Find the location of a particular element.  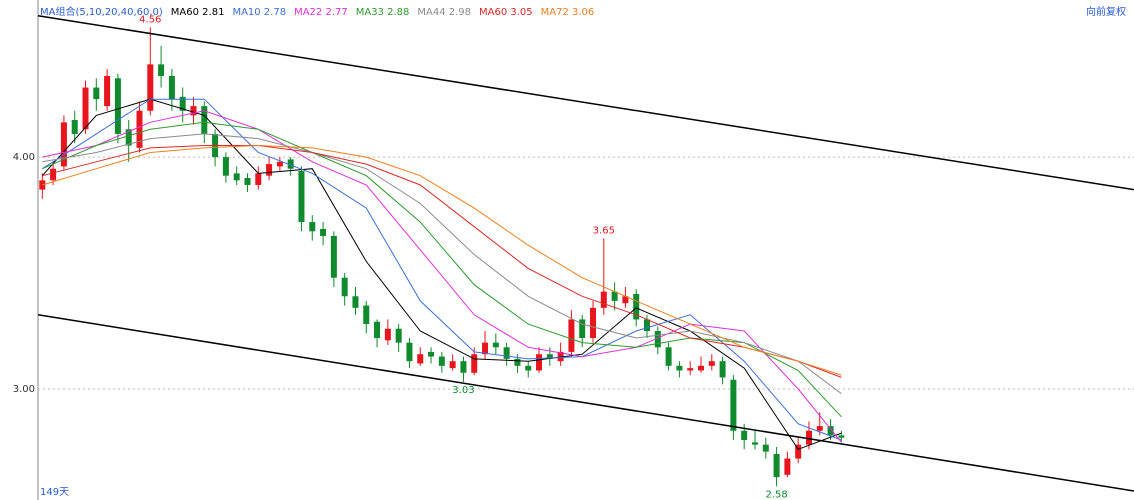

price-annotation: 2.58 is located at coordinates (776, 494).